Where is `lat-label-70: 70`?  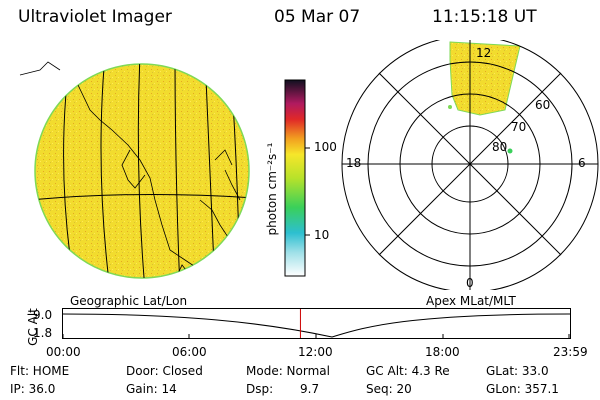 lat-label-70: 70 is located at coordinates (519, 127).